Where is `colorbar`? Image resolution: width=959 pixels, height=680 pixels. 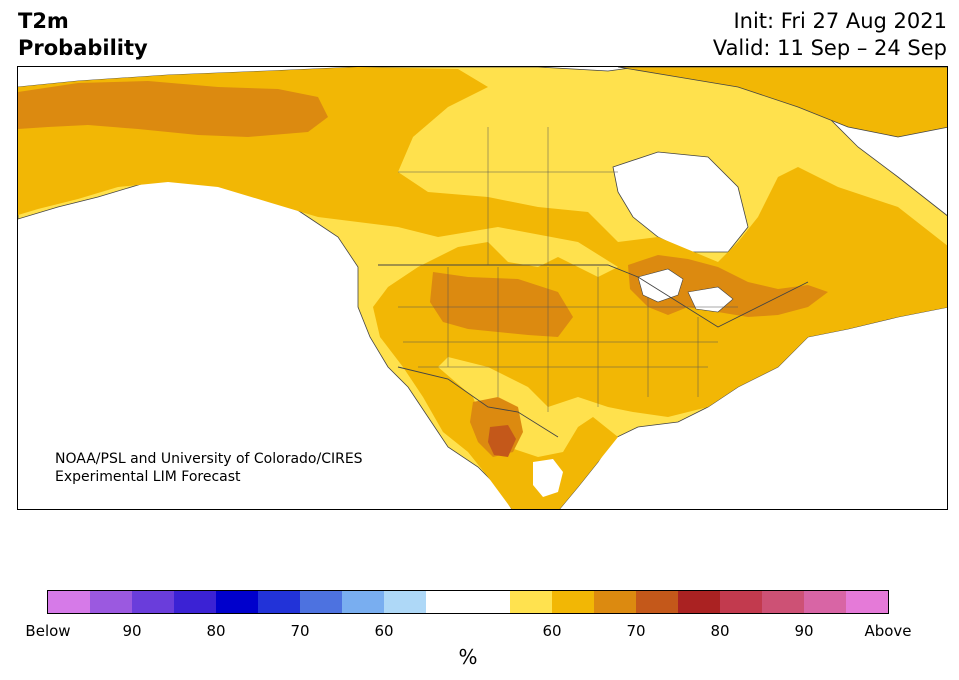 colorbar is located at coordinates (468, 602).